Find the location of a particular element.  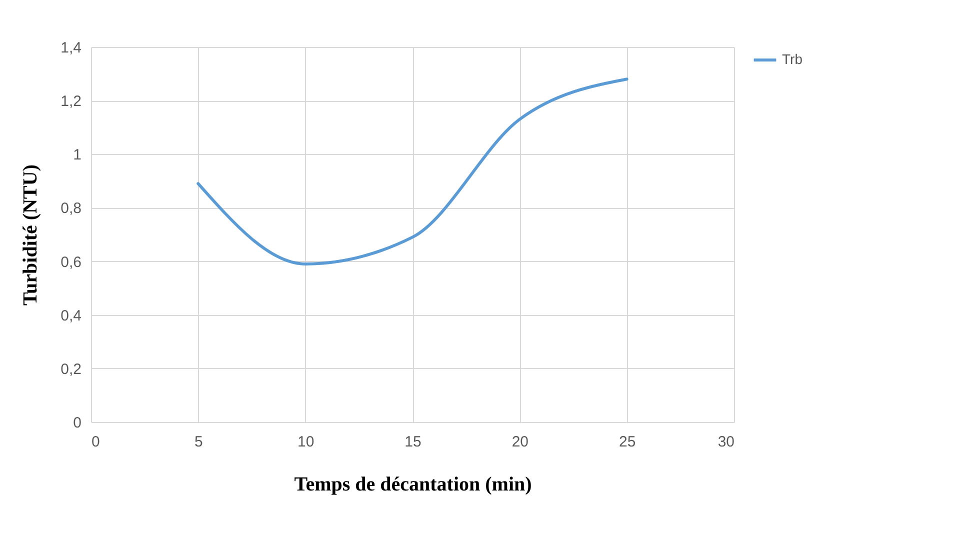

y-tick-label: 0,6 is located at coordinates (71, 262).